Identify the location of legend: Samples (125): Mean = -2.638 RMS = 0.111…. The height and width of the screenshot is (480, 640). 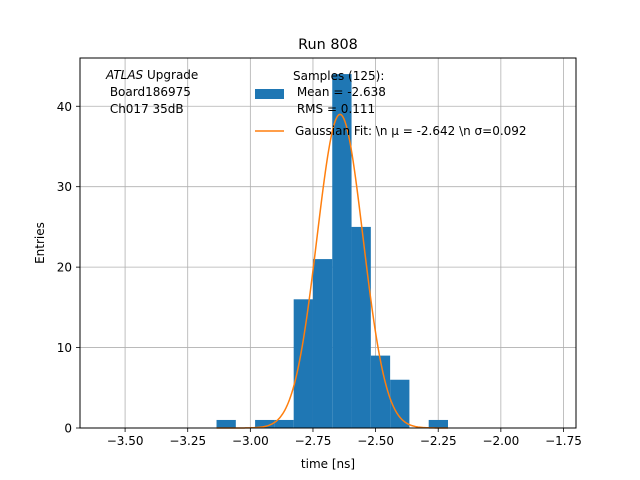
(391, 103).